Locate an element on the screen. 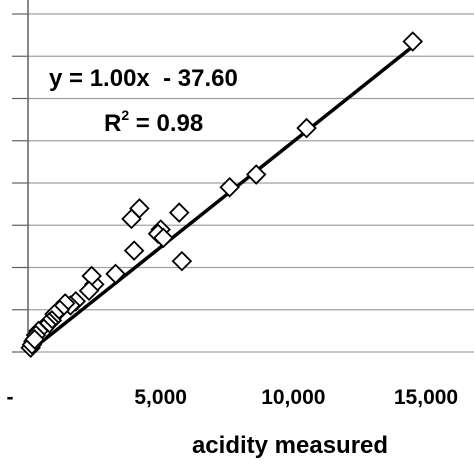 Image resolution: width=474 pixels, height=474 pixels. x-tick-label: - is located at coordinates (10, 397).